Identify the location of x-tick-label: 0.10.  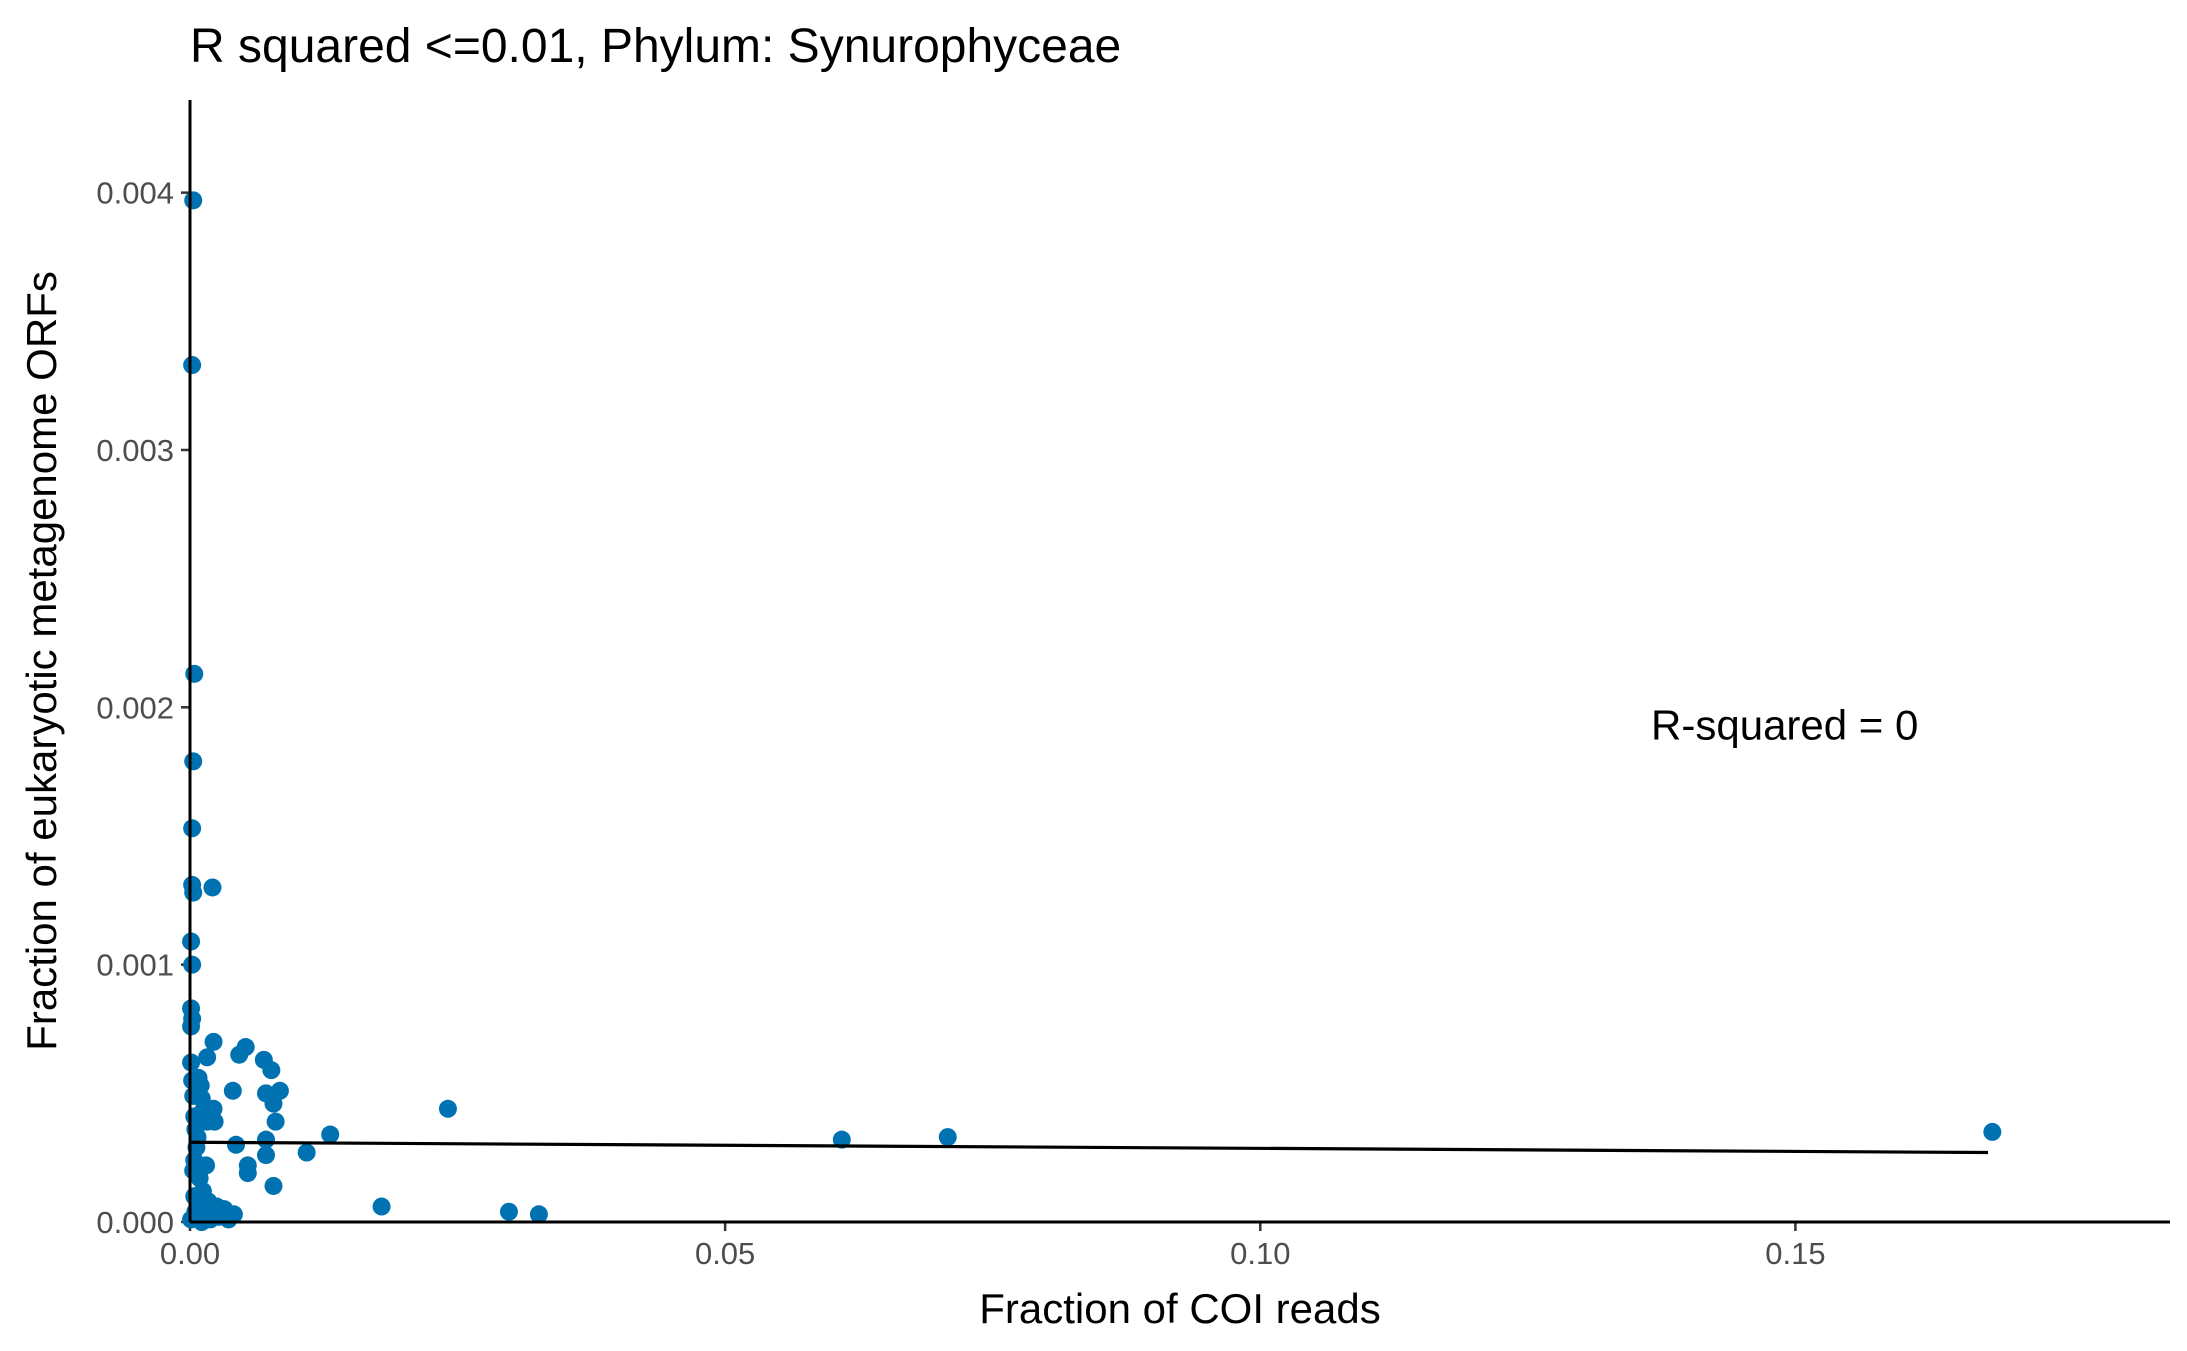
(1260, 1253).